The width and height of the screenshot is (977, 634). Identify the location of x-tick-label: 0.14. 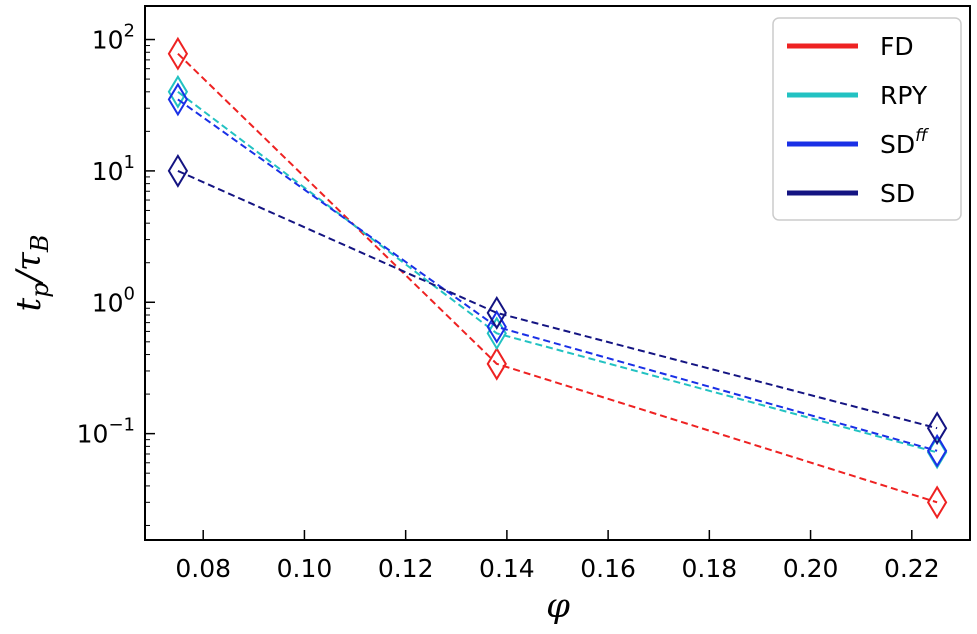
(507, 568).